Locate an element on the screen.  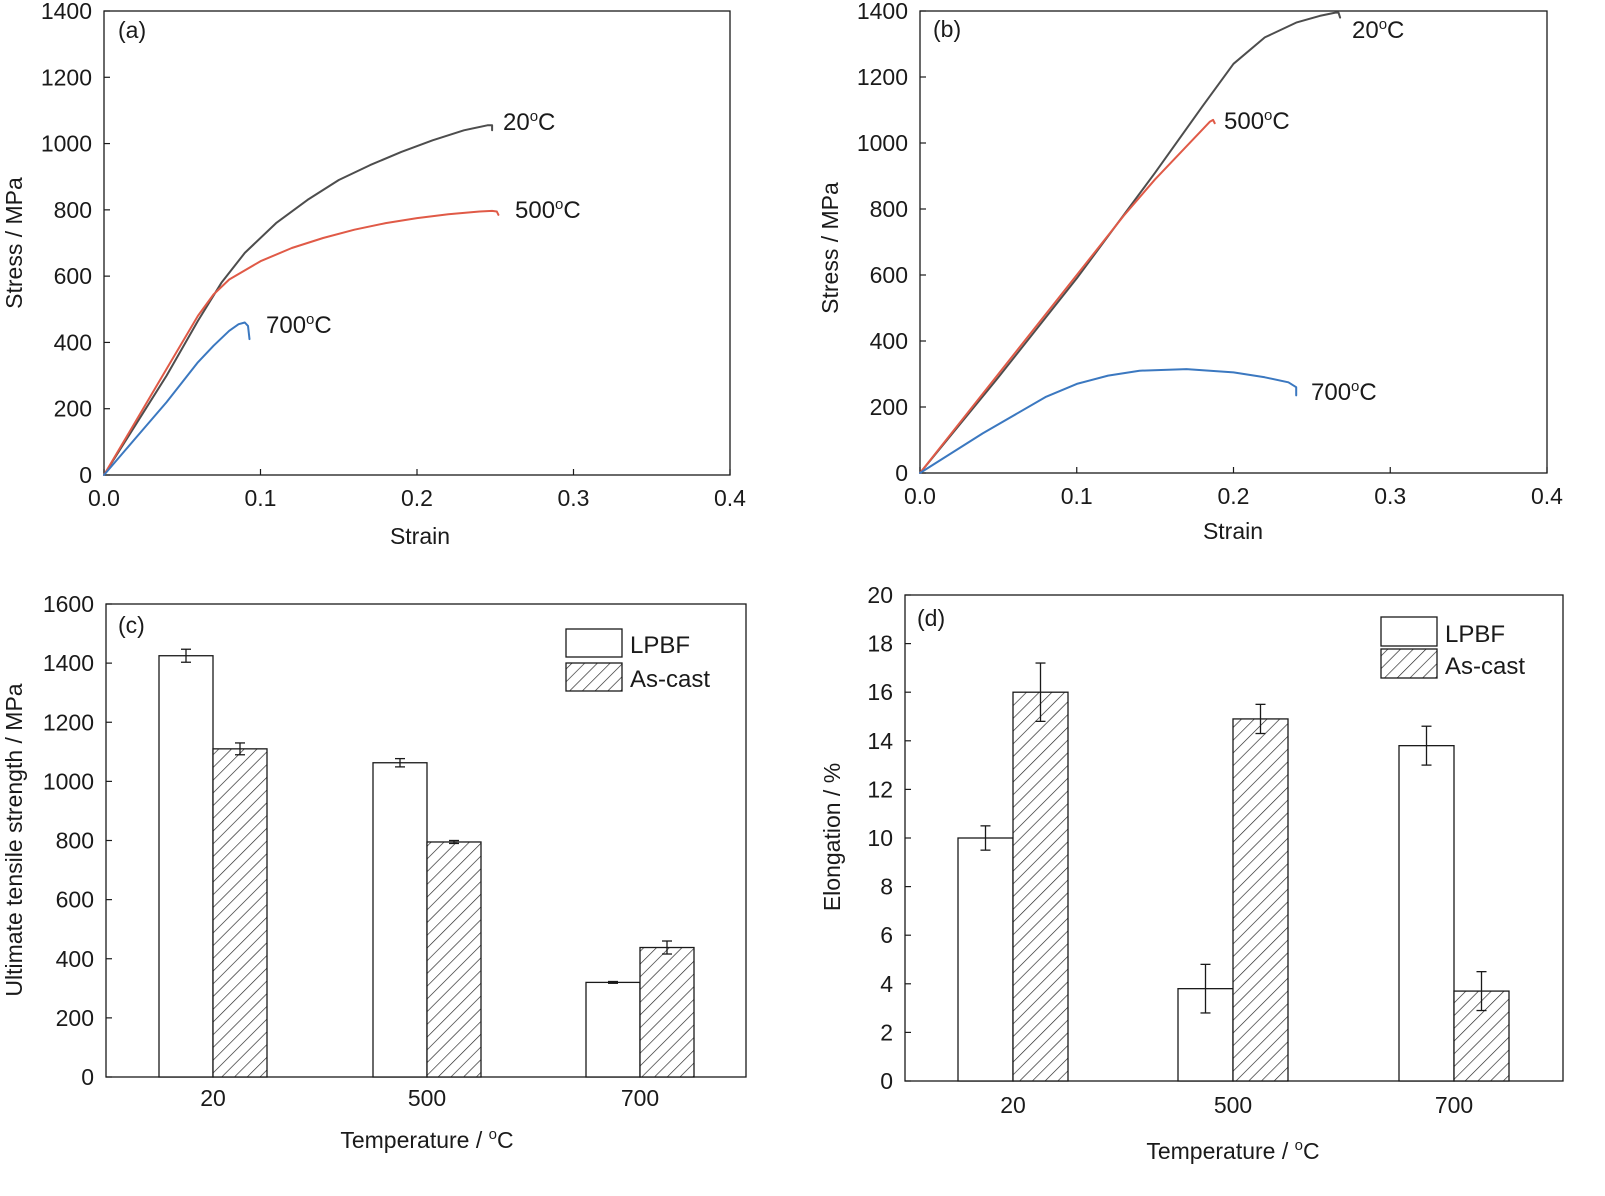
x-axis-label: Strain is located at coordinates (420, 536).